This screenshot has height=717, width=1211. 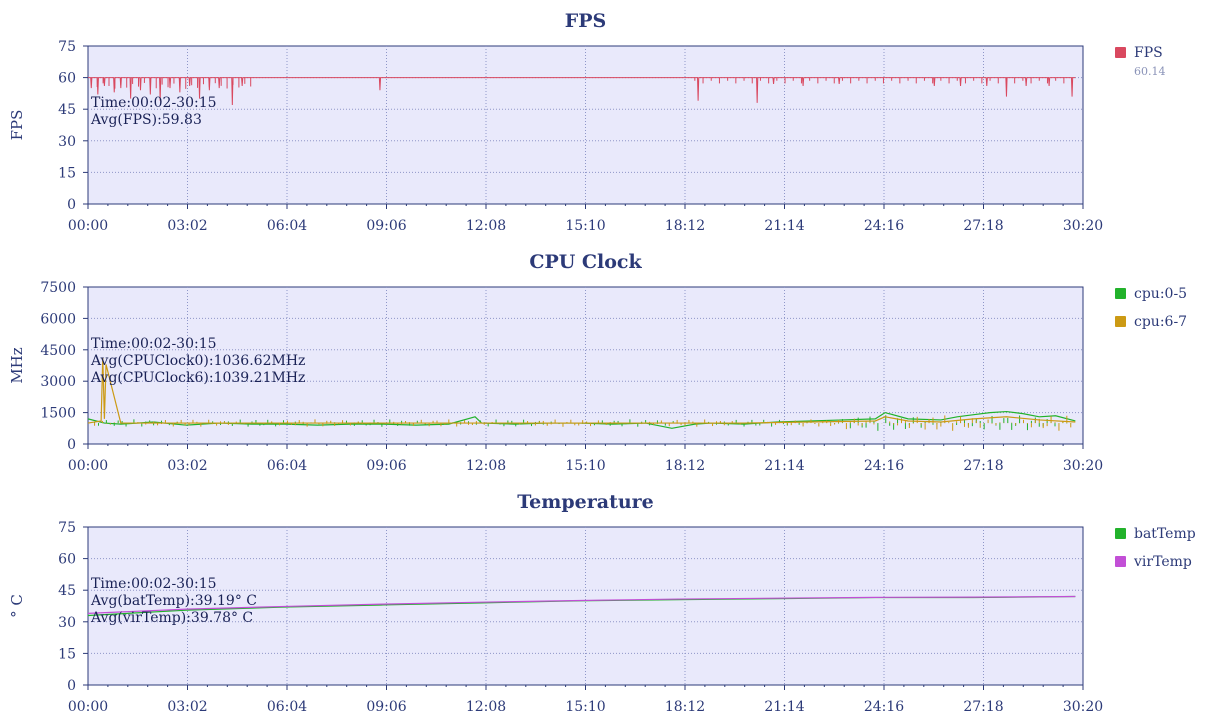 What do you see at coordinates (154, 344) in the screenshot?
I see `annotation-1-0: Time:00:02-30:15` at bounding box center [154, 344].